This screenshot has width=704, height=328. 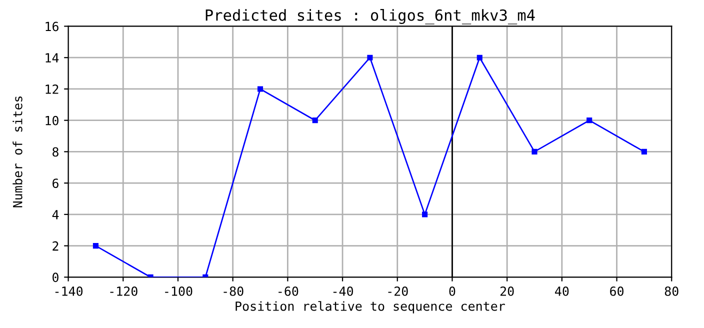 What do you see at coordinates (52, 27) in the screenshot?
I see `y-tick-label: 16` at bounding box center [52, 27].